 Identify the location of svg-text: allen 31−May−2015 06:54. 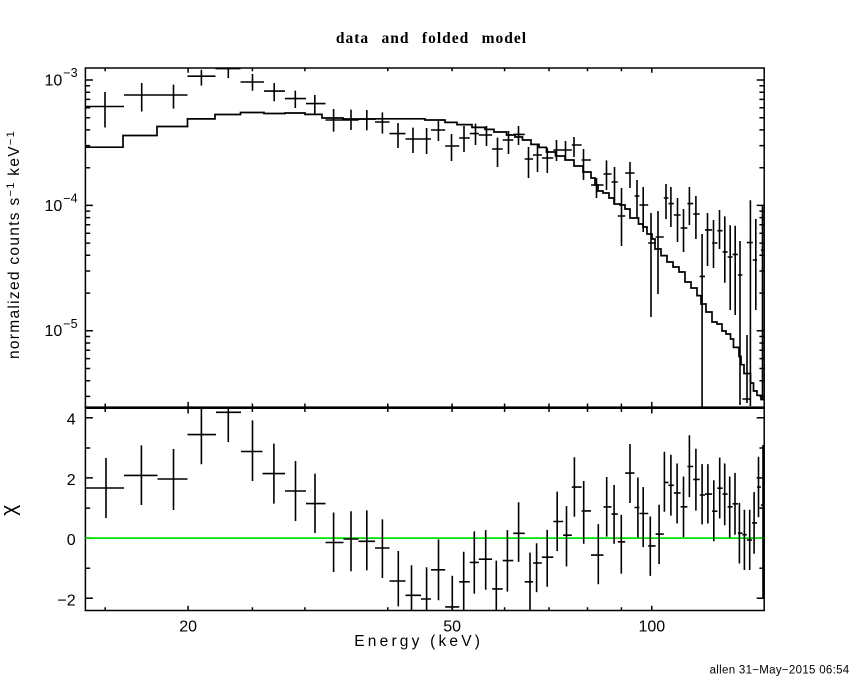
(780, 670).